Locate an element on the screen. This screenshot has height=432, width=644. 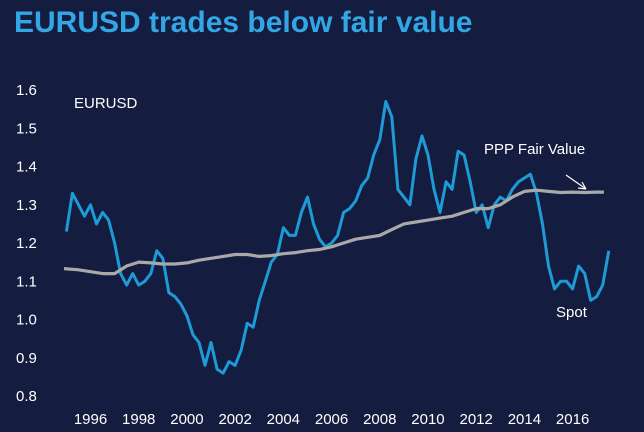
x-tick-label: 1998 is located at coordinates (138, 419).